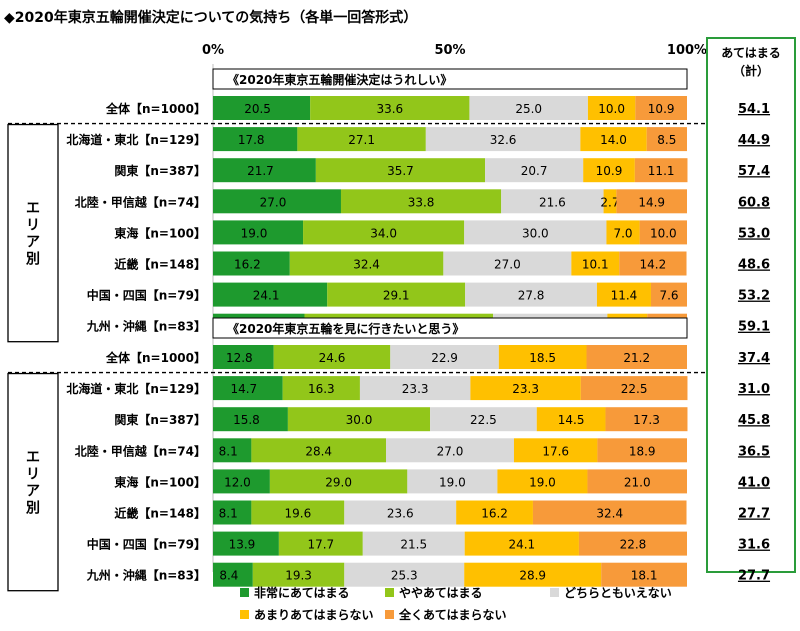  What do you see at coordinates (339, 79) in the screenshot?
I see `group-title: 《2020年東京五輪開催決定はうれしい》` at bounding box center [339, 79].